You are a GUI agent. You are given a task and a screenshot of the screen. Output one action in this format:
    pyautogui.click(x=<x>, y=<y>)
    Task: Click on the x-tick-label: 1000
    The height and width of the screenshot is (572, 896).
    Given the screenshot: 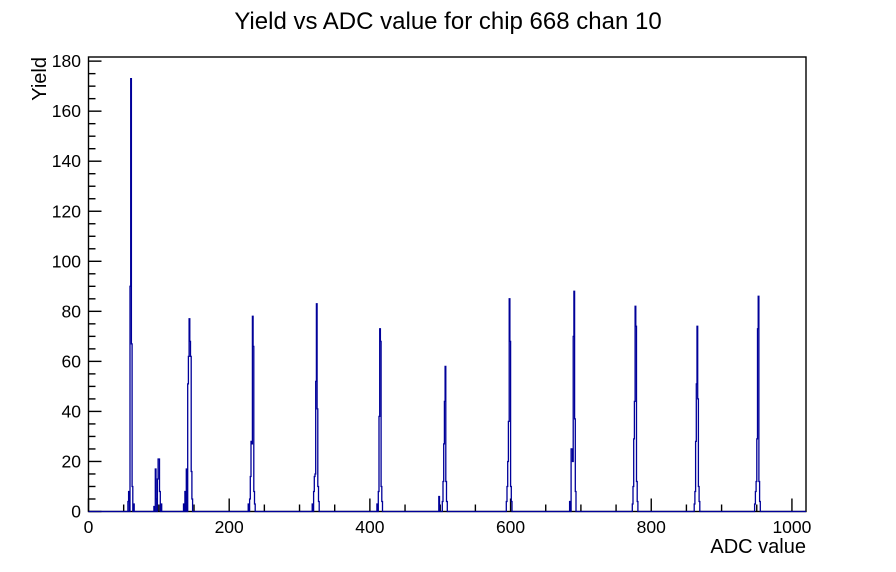 What is the action you would take?
    pyautogui.click(x=791, y=527)
    